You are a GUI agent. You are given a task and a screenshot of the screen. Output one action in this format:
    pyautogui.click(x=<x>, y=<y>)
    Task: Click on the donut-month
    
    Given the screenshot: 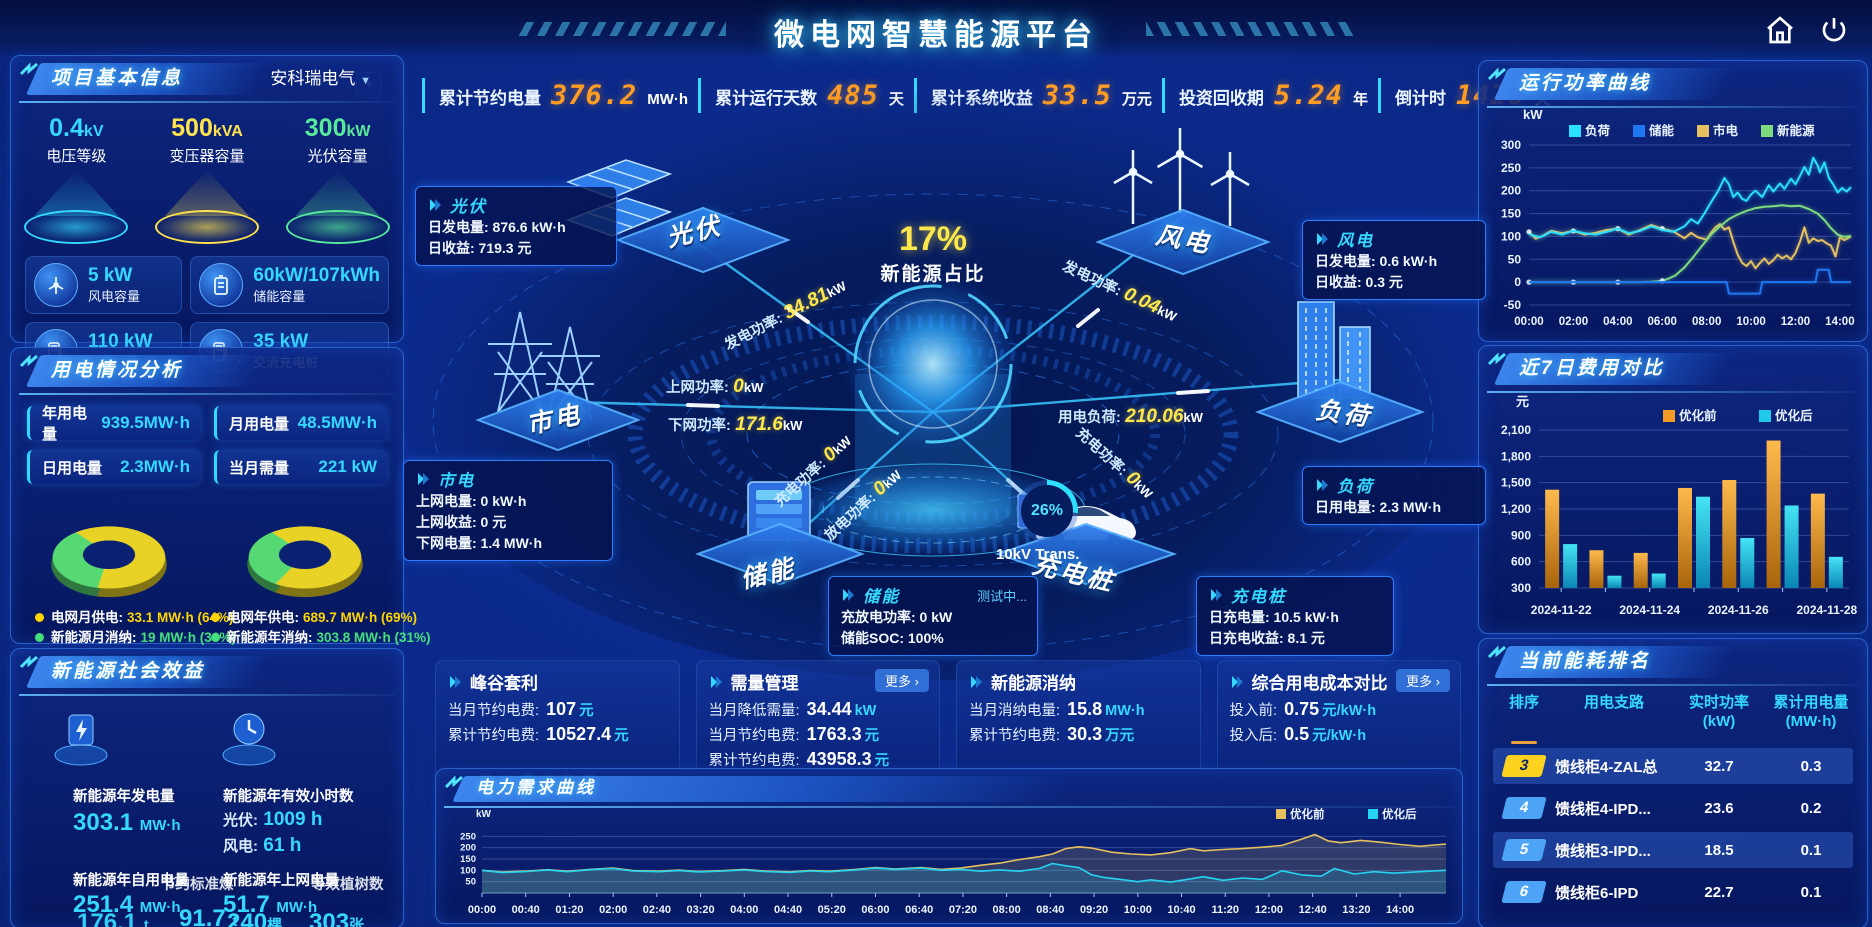 What is the action you would take?
    pyautogui.click(x=109, y=552)
    